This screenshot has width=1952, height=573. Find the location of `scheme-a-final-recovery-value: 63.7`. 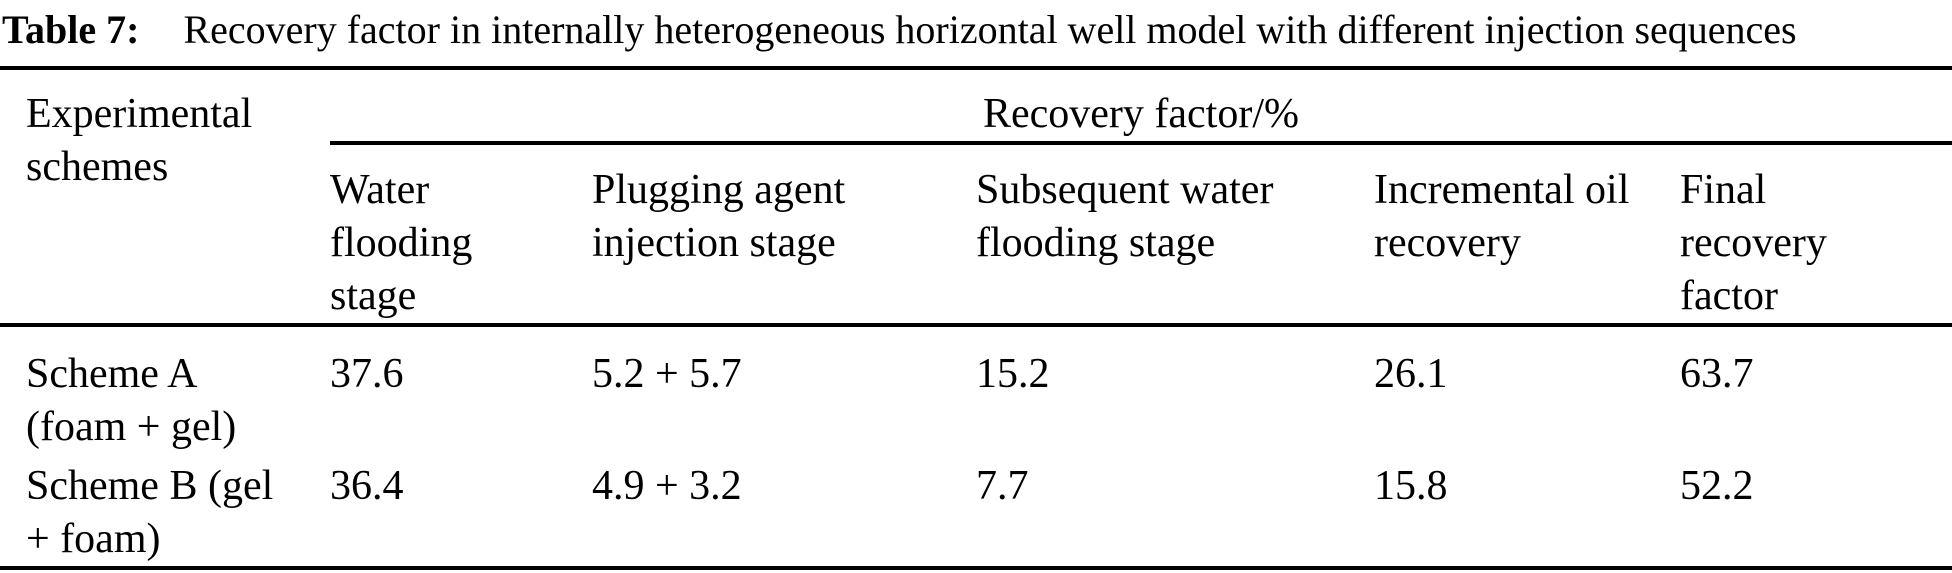

scheme-a-final-recovery-value: 63.7 is located at coordinates (1717, 374).